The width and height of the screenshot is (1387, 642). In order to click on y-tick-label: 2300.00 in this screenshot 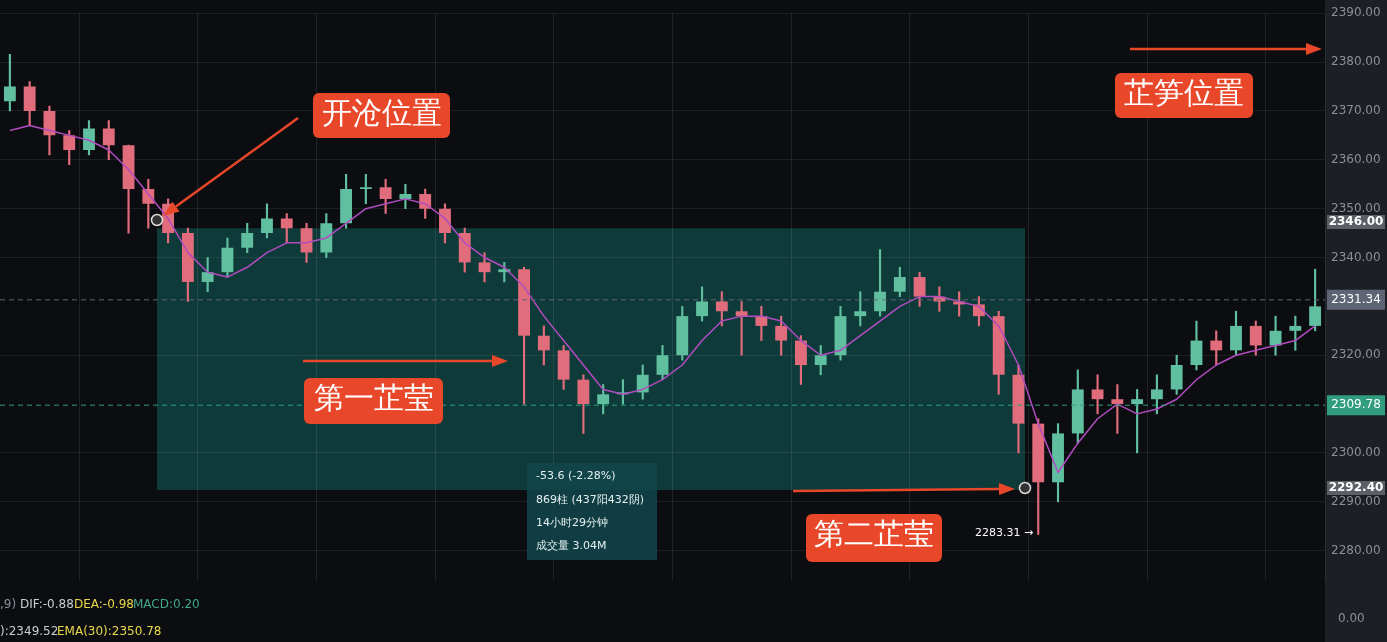, I will do `click(1356, 452)`.